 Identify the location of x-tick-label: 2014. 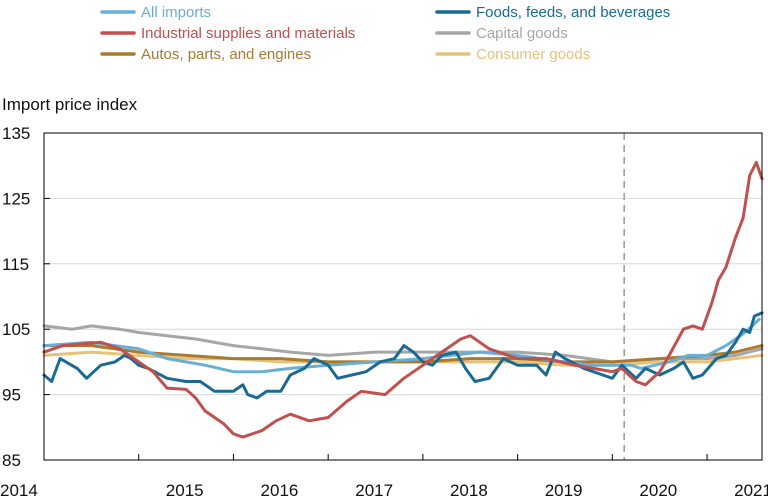
(19, 490).